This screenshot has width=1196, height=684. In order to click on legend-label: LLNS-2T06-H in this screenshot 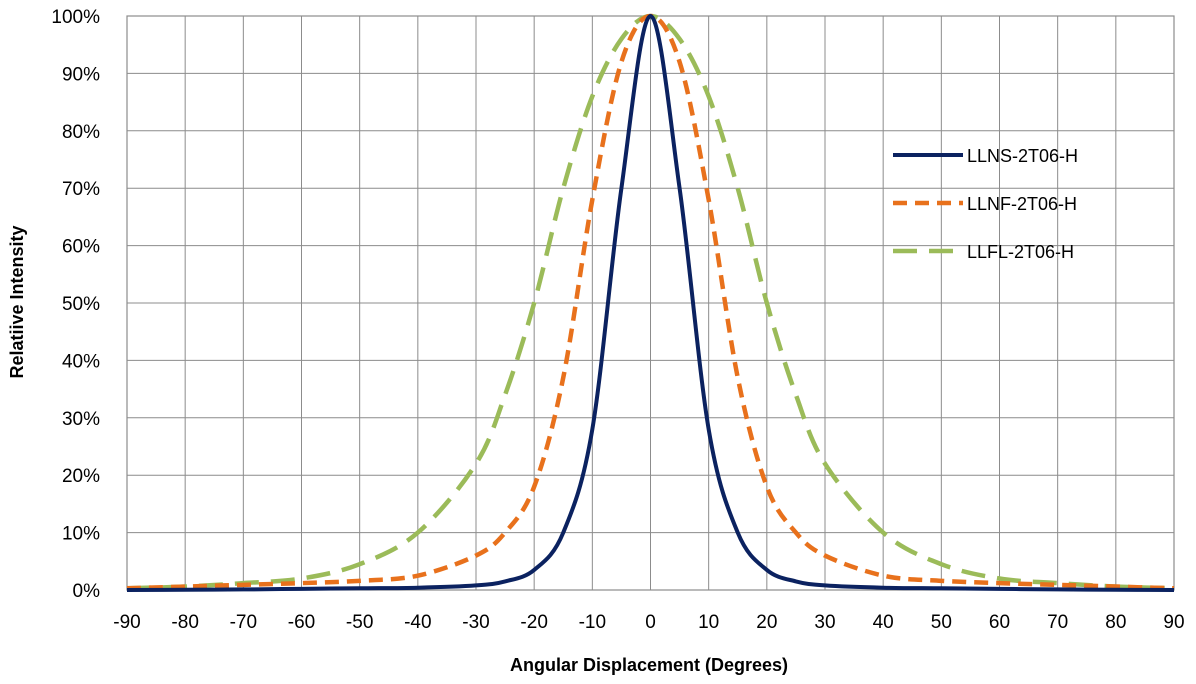, I will do `click(1022, 156)`.